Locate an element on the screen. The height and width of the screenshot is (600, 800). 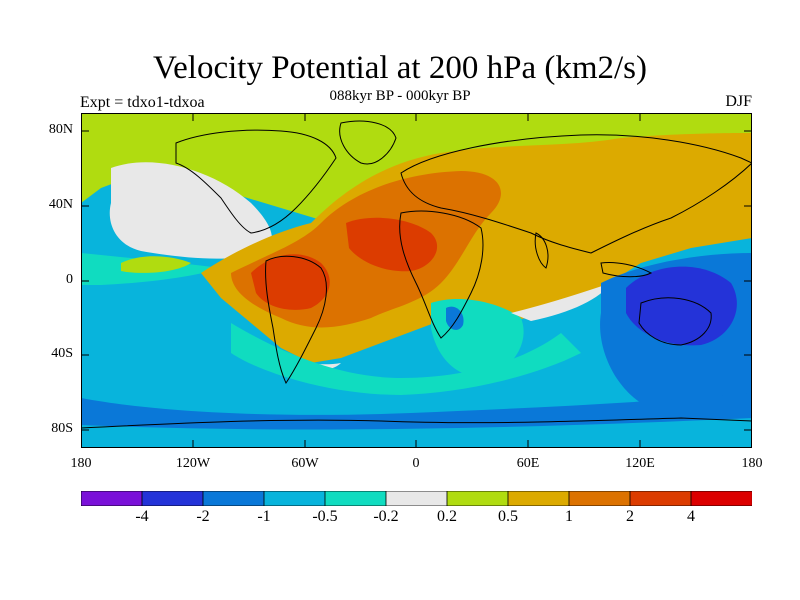
colorbar-label: -1 is located at coordinates (264, 516).